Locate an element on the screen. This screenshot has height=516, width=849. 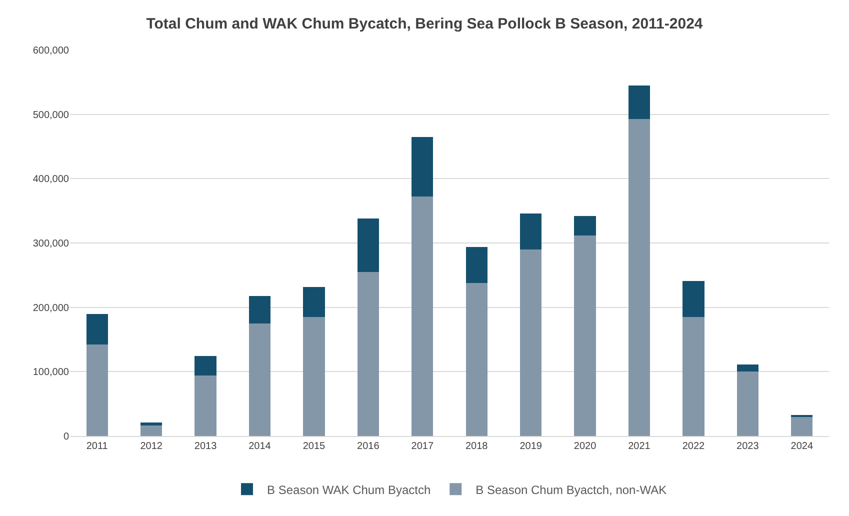
x-tick-label: 2015 is located at coordinates (314, 446).